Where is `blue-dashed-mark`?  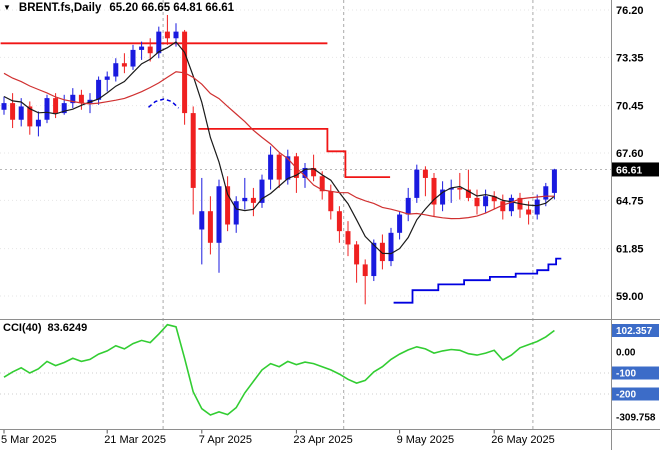 blue-dashed-mark is located at coordinates (164, 103).